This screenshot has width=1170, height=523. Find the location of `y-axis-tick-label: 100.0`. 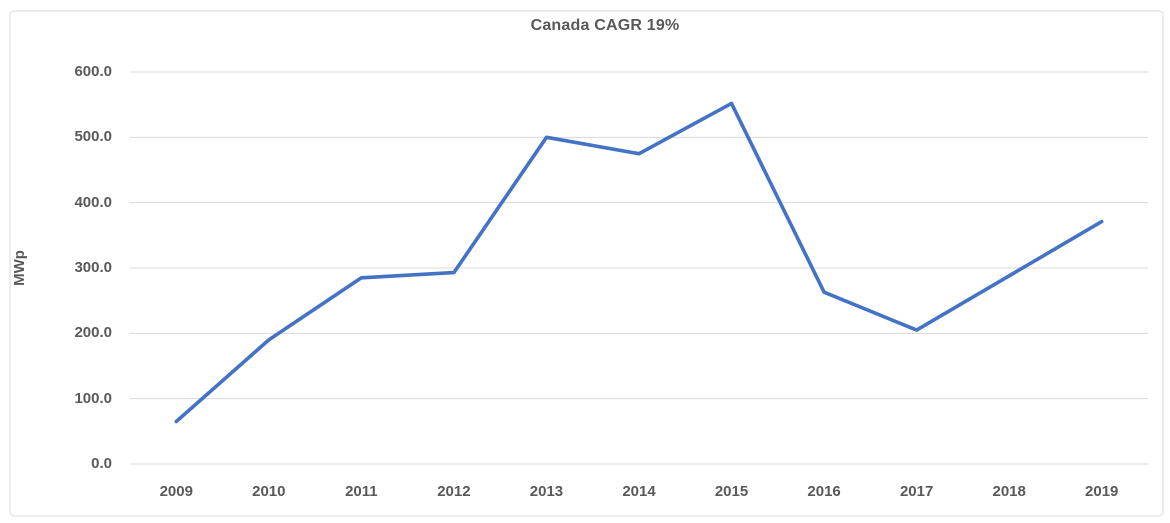

y-axis-tick-label: 100.0 is located at coordinates (93, 398).